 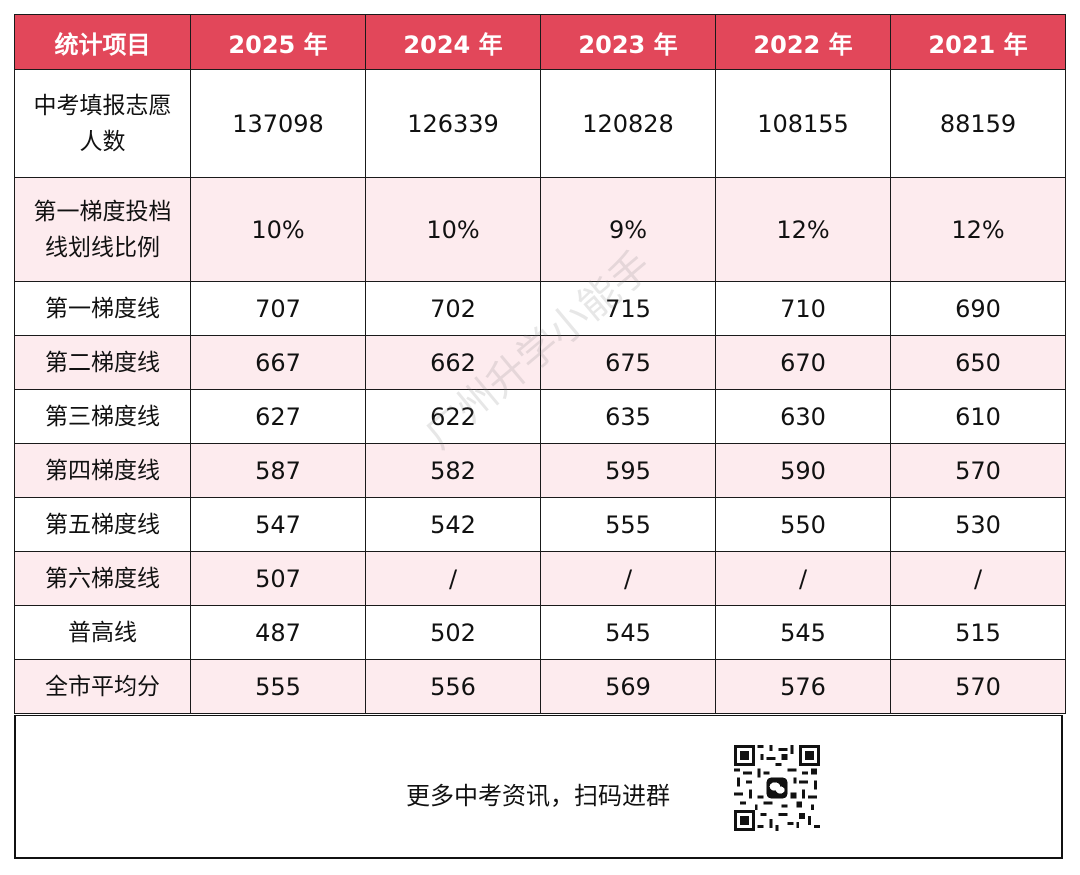 What do you see at coordinates (278, 416) in the screenshot?
I see `table-cell: 627` at bounding box center [278, 416].